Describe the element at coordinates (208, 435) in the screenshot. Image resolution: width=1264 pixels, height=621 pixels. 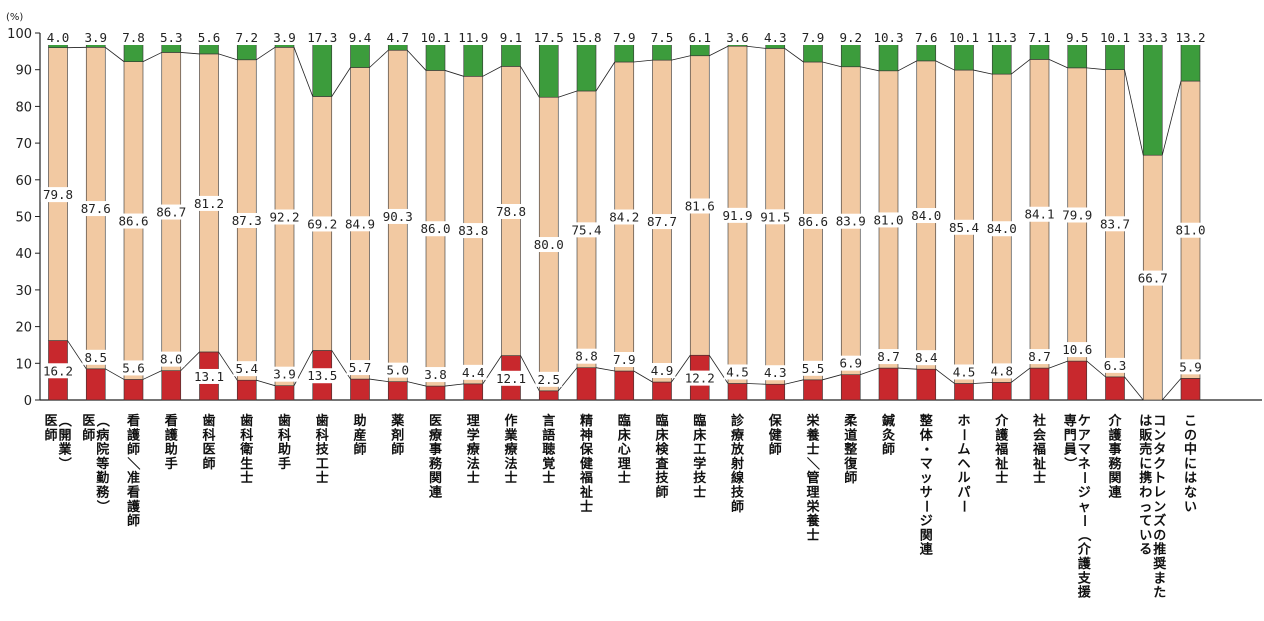
I see `category-label-char: 科` at that location.